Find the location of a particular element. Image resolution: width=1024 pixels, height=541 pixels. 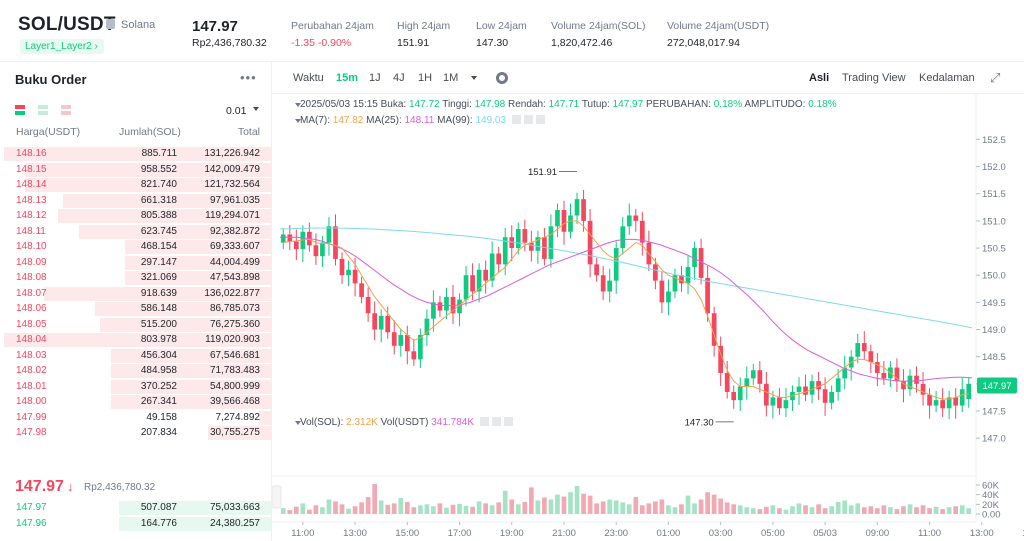

order-row: 148.09 297.147 44,004.499 is located at coordinates (135, 263).